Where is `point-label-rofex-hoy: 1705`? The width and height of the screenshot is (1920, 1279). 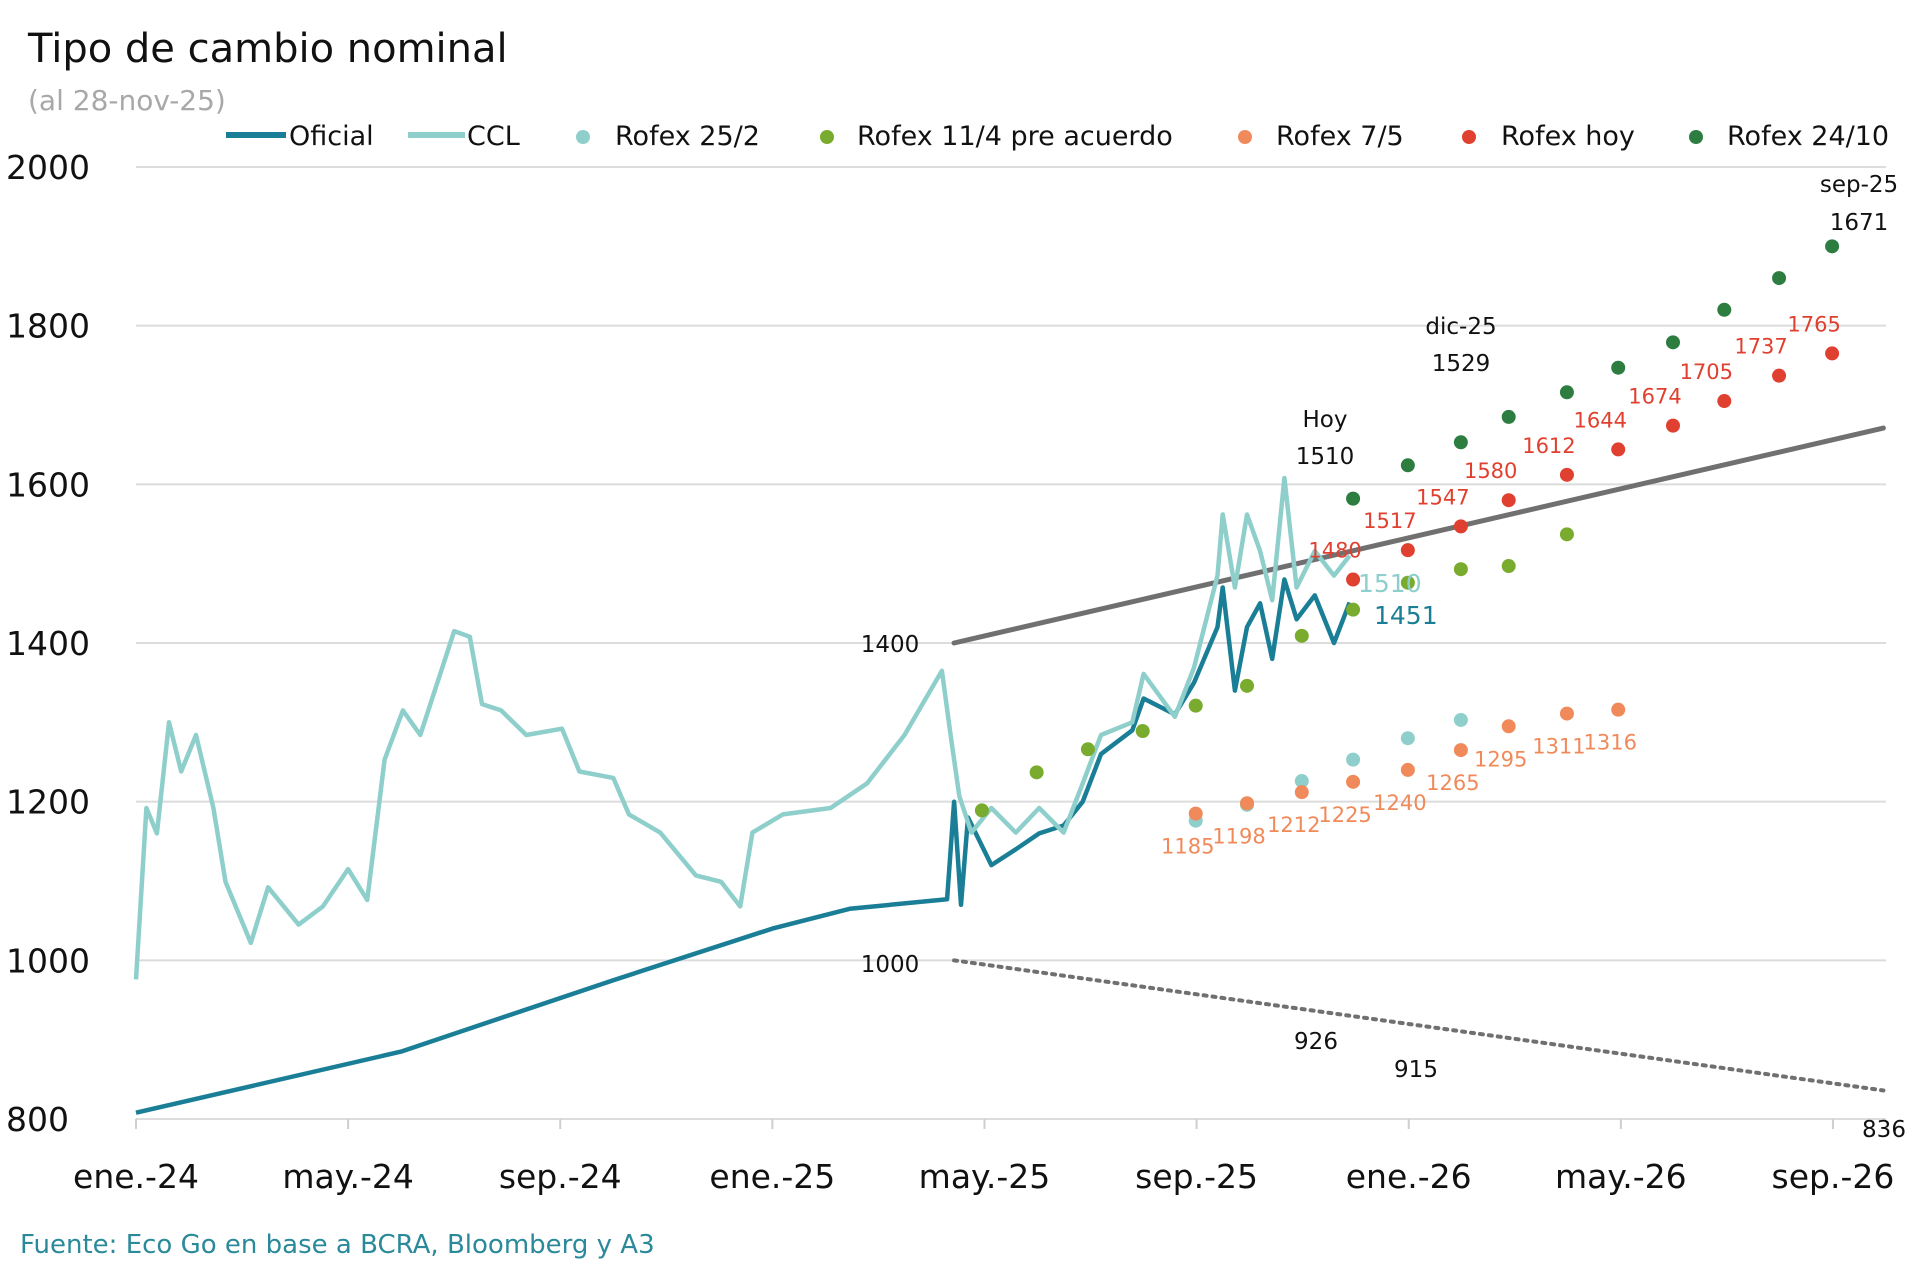 point-label-rofex-hoy: 1705 is located at coordinates (1706, 372).